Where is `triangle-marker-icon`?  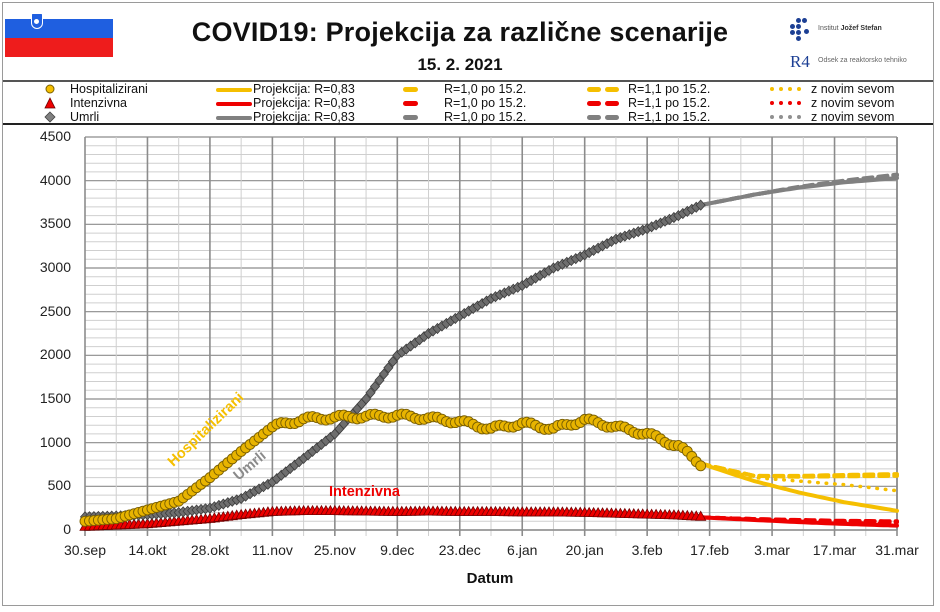
triangle-marker-icon is located at coordinates (50, 103).